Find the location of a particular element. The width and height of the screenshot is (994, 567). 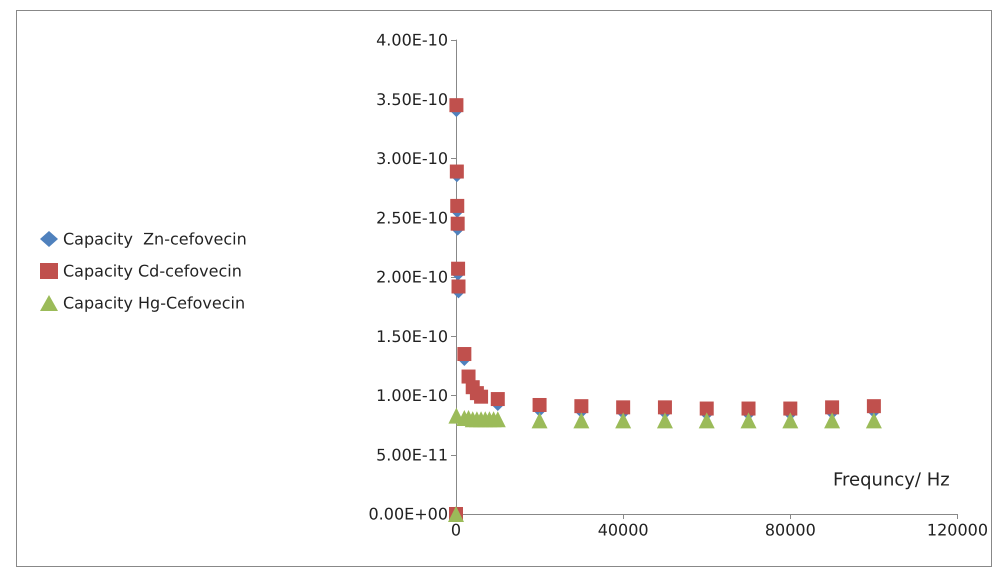

legend-label: Capacity Cd-cefovecin is located at coordinates (152, 271).